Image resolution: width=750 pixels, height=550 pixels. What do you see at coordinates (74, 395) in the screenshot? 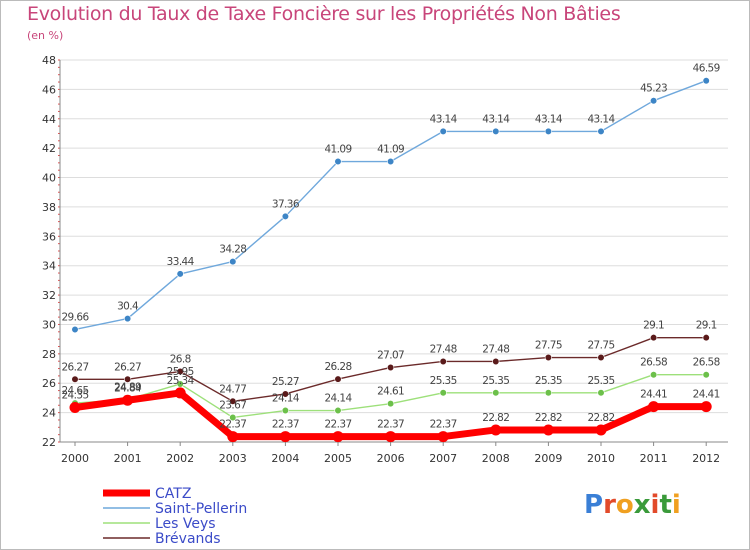
I see `data-label: 24.35` at bounding box center [74, 395].